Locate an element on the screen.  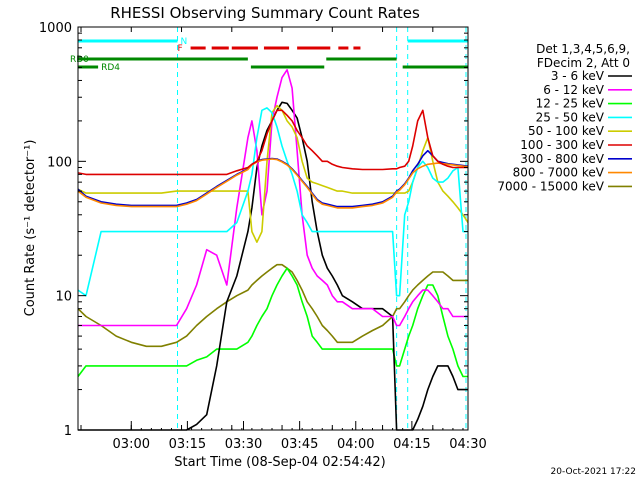
chart-title: RHESSI Observing Summary Count Rates is located at coordinates (265, 13).